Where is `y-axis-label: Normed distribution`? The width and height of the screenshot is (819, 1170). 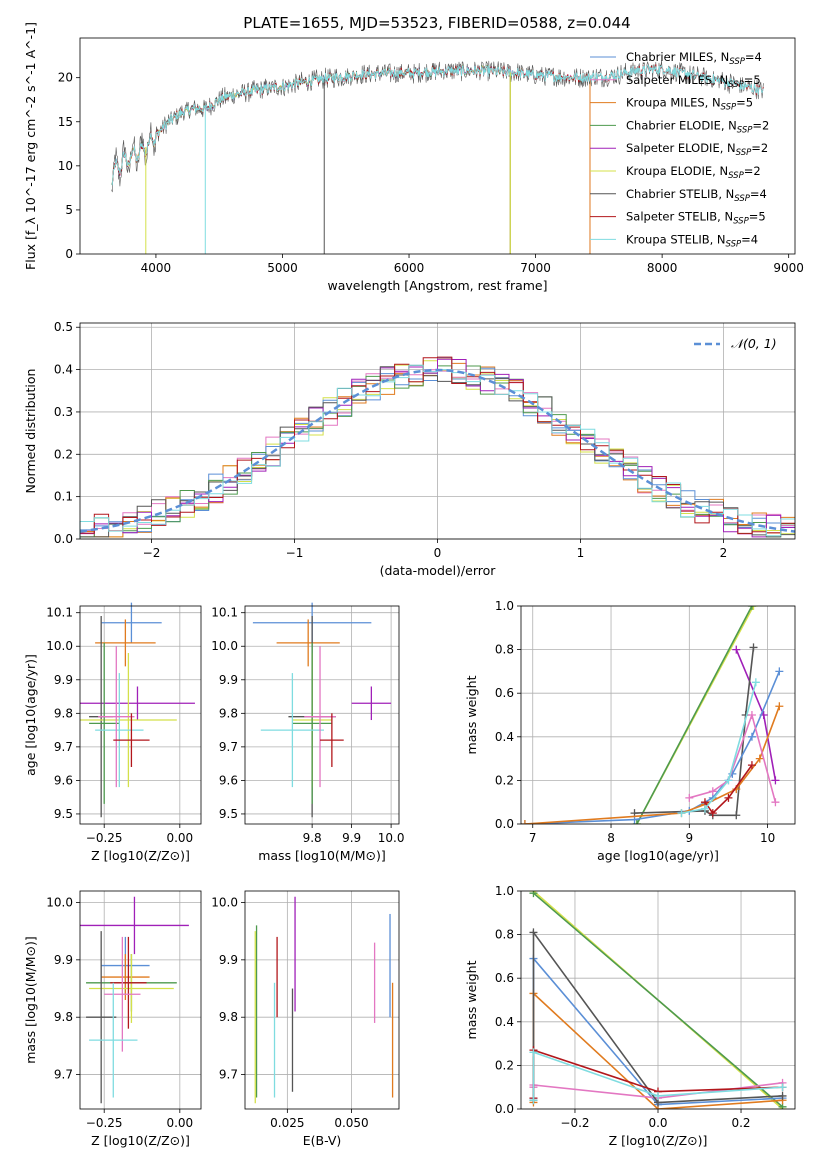
y-axis-label: Normed distribution is located at coordinates (30, 431).